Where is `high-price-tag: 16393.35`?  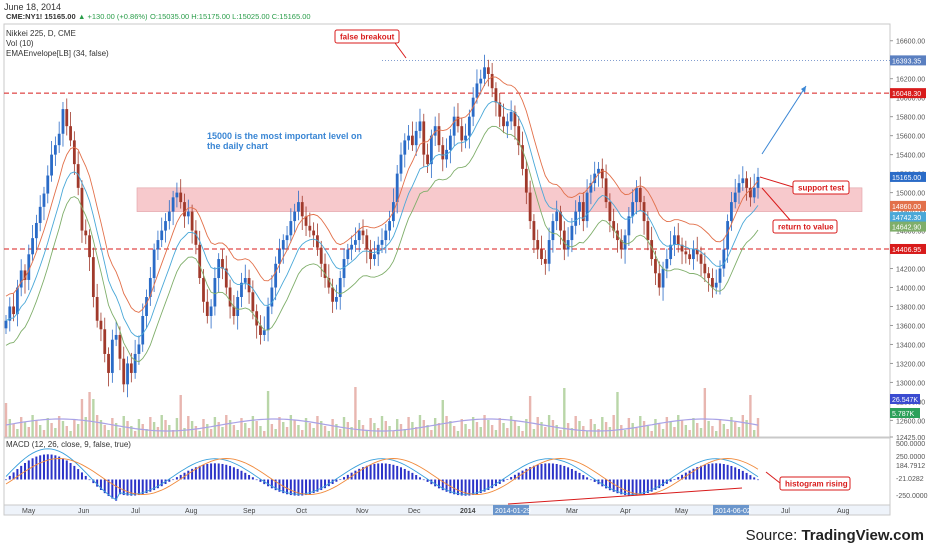
high-price-tag: 16393.35 is located at coordinates (906, 61).